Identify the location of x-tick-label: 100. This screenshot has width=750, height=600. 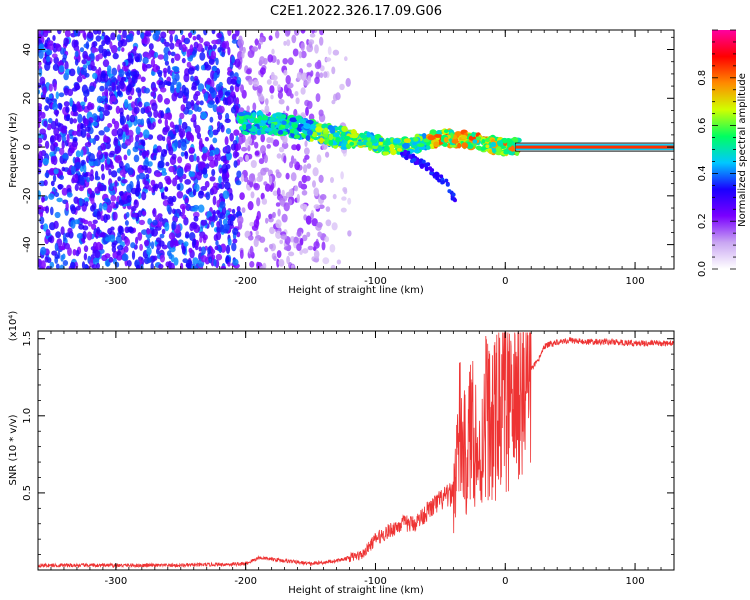
(635, 281).